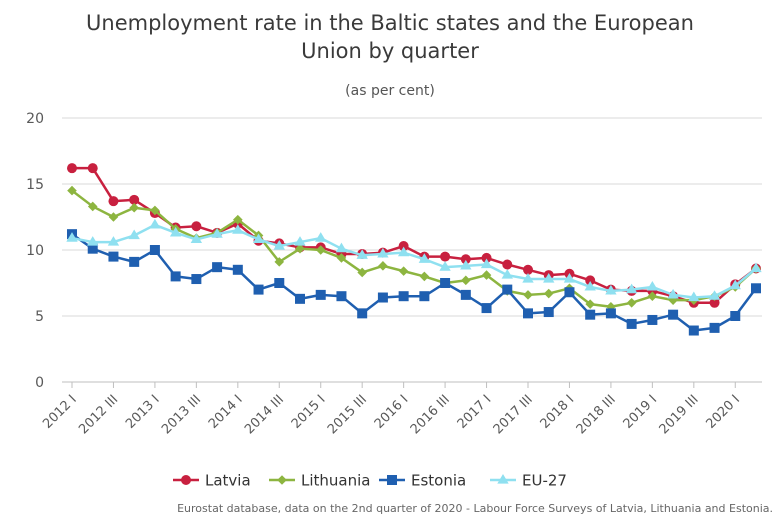 The image size is (780, 520). Describe the element at coordinates (513, 414) in the screenshot. I see `x-tick-label: 2017 III` at that location.